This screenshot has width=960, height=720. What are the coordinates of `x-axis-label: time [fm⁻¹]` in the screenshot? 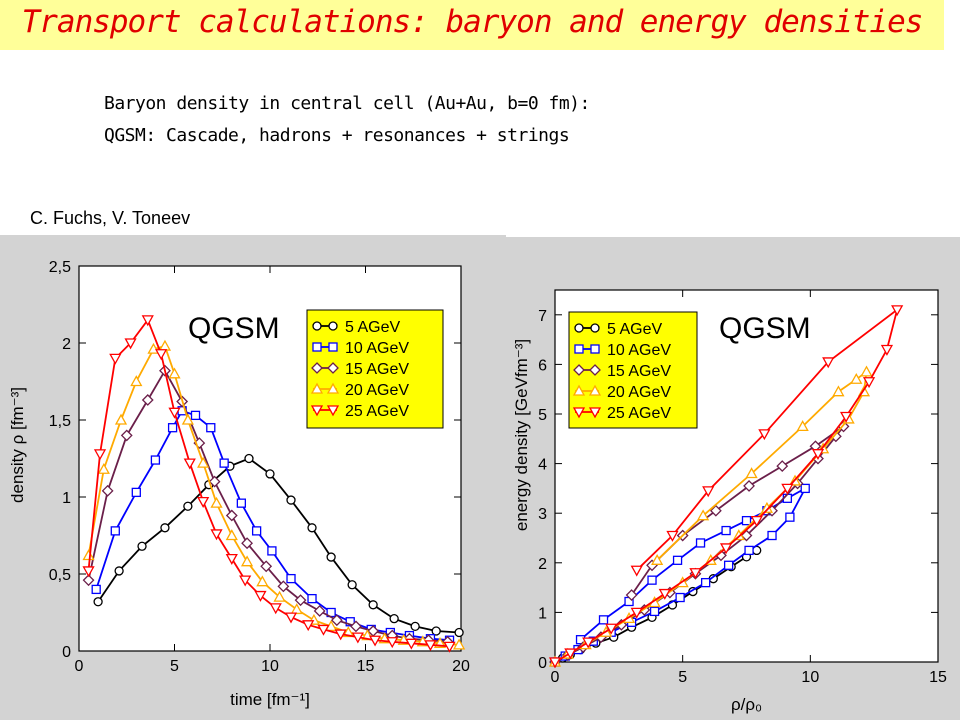 It's located at (270, 699).